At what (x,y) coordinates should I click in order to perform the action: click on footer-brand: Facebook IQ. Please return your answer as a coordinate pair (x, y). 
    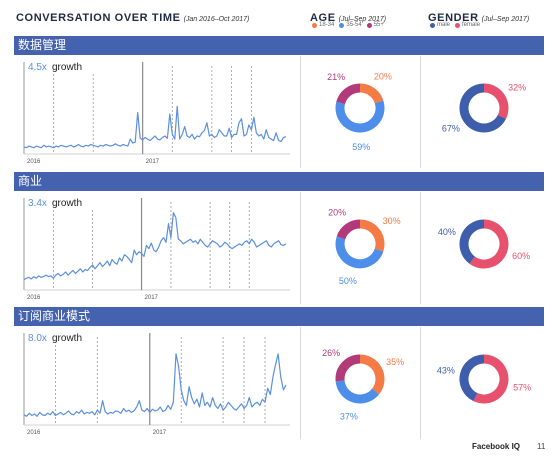
    Looking at the image, I should click on (496, 446).